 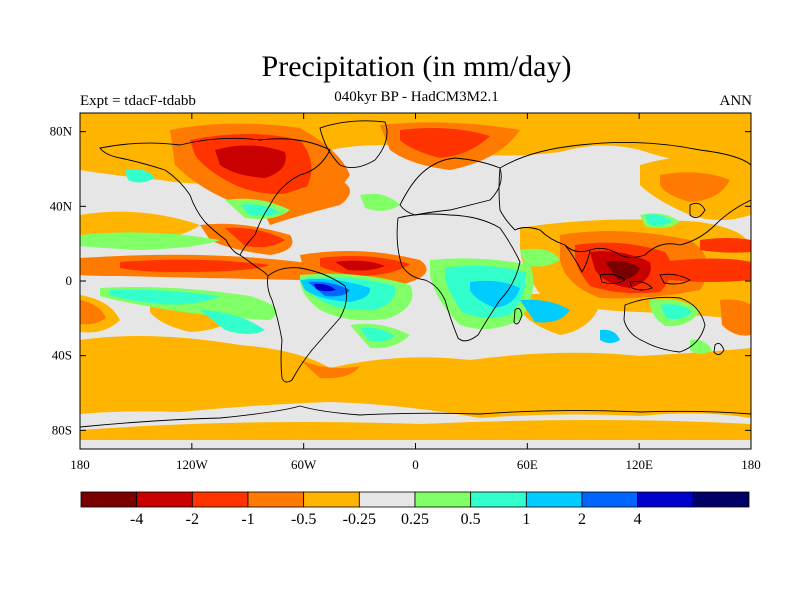 I want to click on x-tick-label: 120W, so click(x=192, y=464).